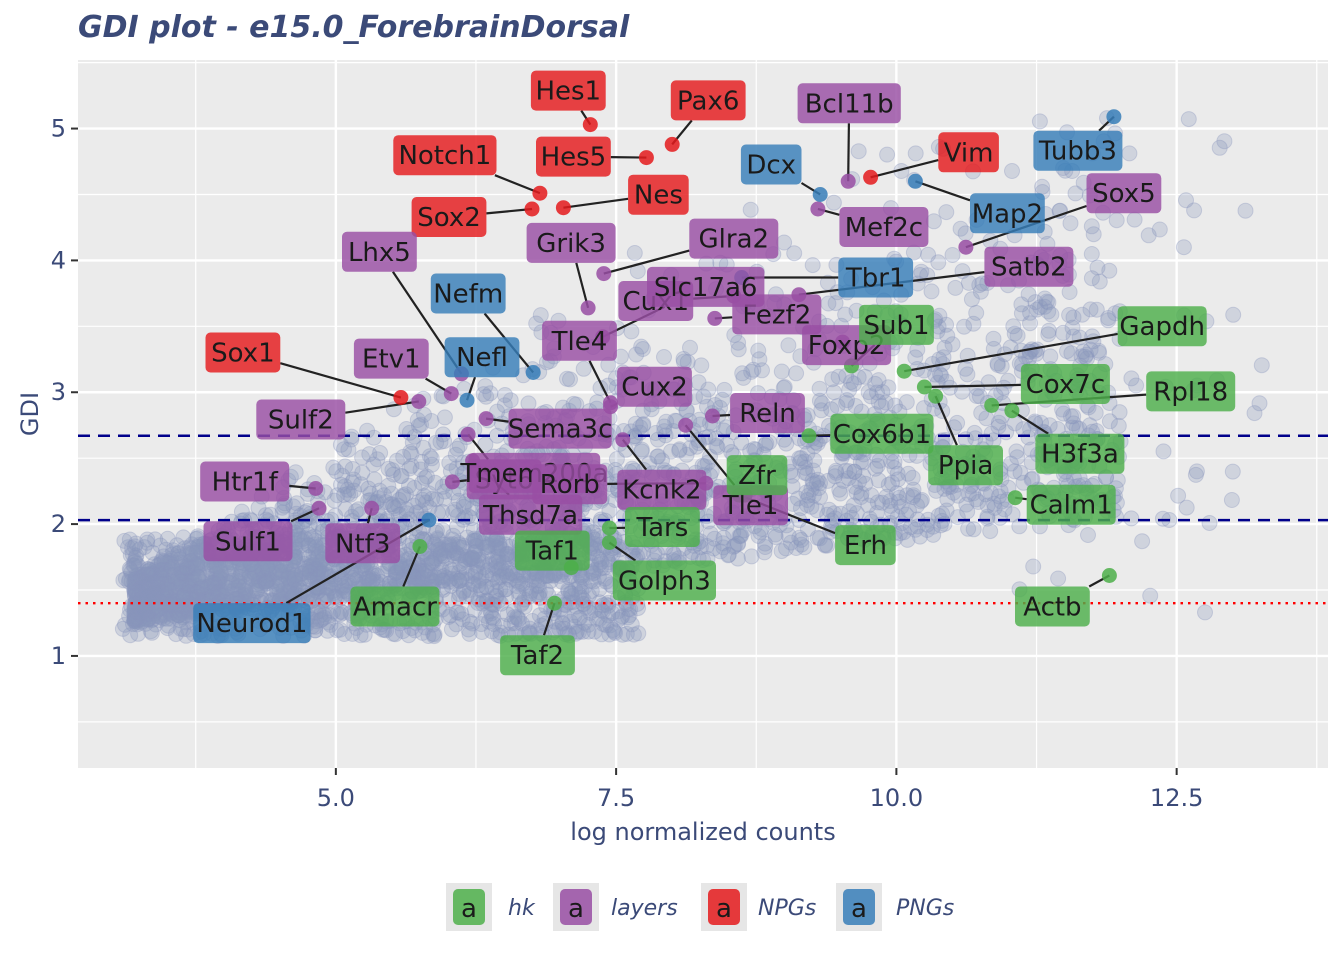 This screenshot has height=960, width=1344. What do you see at coordinates (904, 371) in the screenshot?
I see `gene-point-gapdh` at bounding box center [904, 371].